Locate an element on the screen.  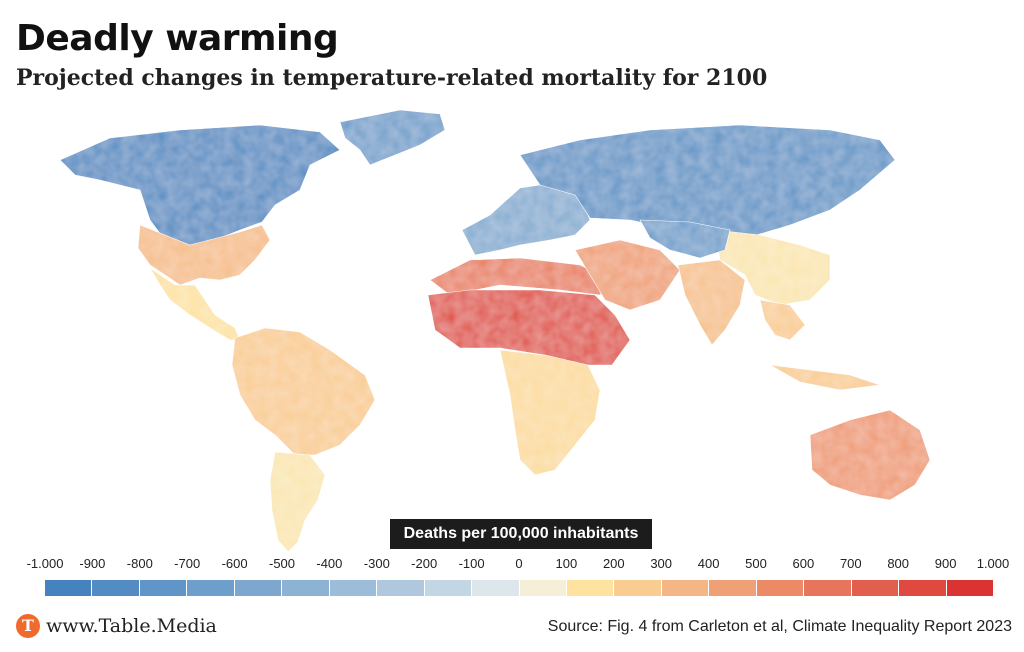
legend-tick-label: 1.000 is located at coordinates (993, 563).